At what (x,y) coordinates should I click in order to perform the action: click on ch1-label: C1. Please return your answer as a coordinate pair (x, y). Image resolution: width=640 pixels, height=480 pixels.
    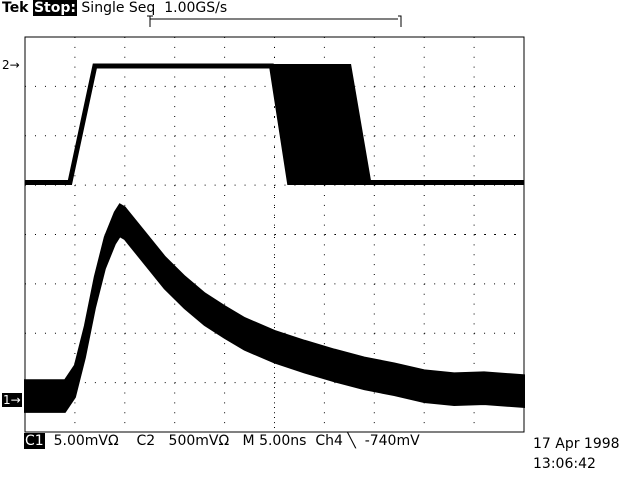
    Looking at the image, I should click on (34, 441).